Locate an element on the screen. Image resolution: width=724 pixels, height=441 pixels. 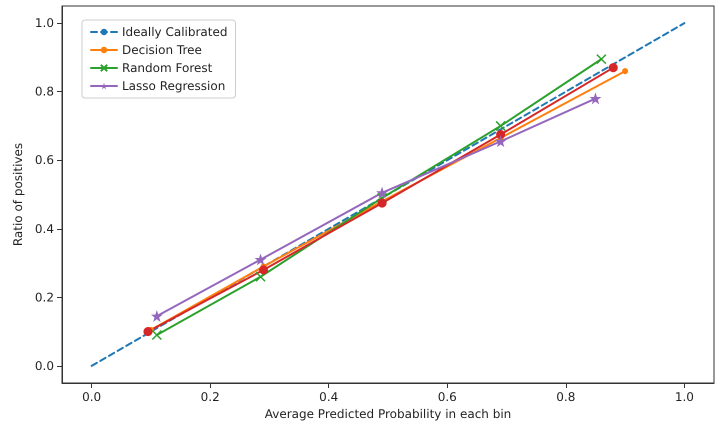
legend-label: Decision Tree is located at coordinates (162, 50).